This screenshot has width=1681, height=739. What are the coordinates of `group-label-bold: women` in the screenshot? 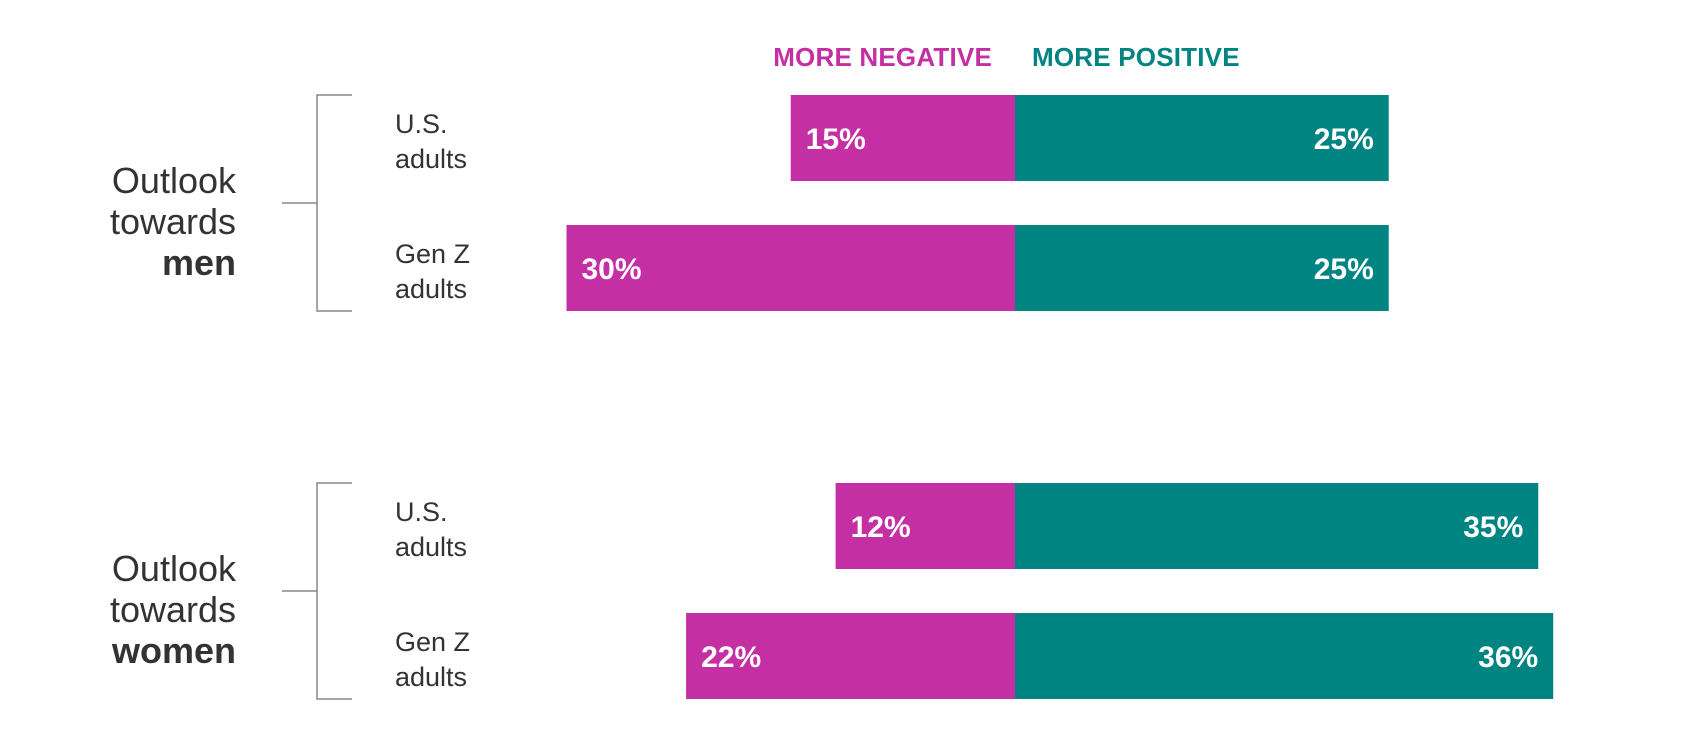 It's located at (173, 650).